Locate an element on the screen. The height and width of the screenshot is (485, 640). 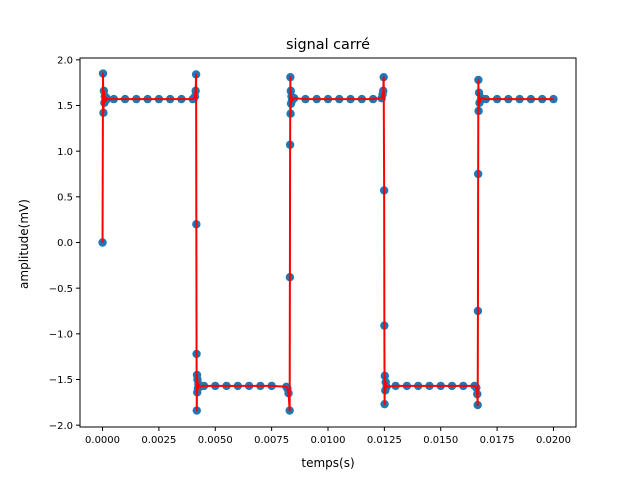
y-tick-label: −0.5 is located at coordinates (61, 289).